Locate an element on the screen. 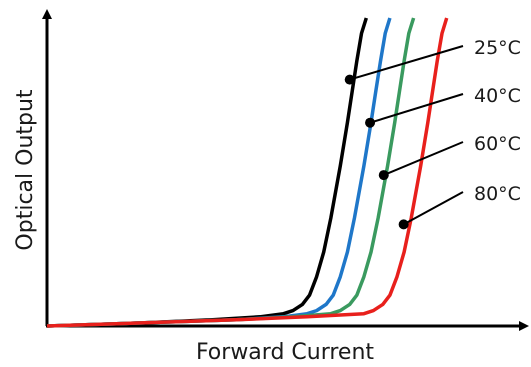  callout-line-80c is located at coordinates (433, 208).